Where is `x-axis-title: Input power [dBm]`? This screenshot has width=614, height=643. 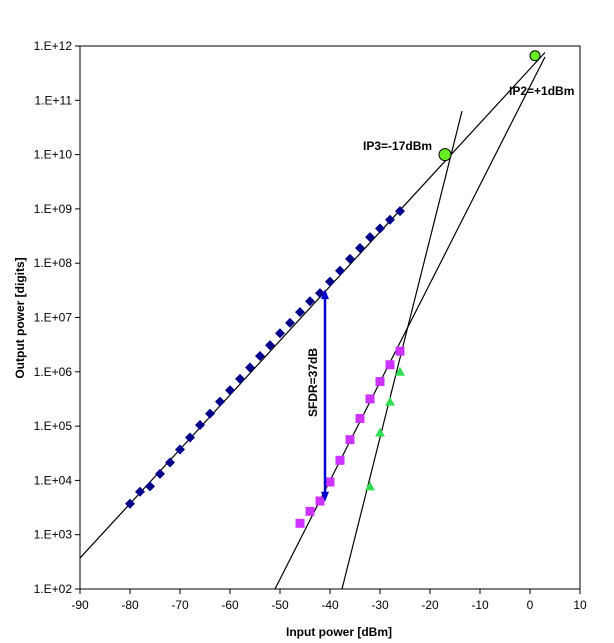 x-axis-title: Input power [dBm] is located at coordinates (339, 632).